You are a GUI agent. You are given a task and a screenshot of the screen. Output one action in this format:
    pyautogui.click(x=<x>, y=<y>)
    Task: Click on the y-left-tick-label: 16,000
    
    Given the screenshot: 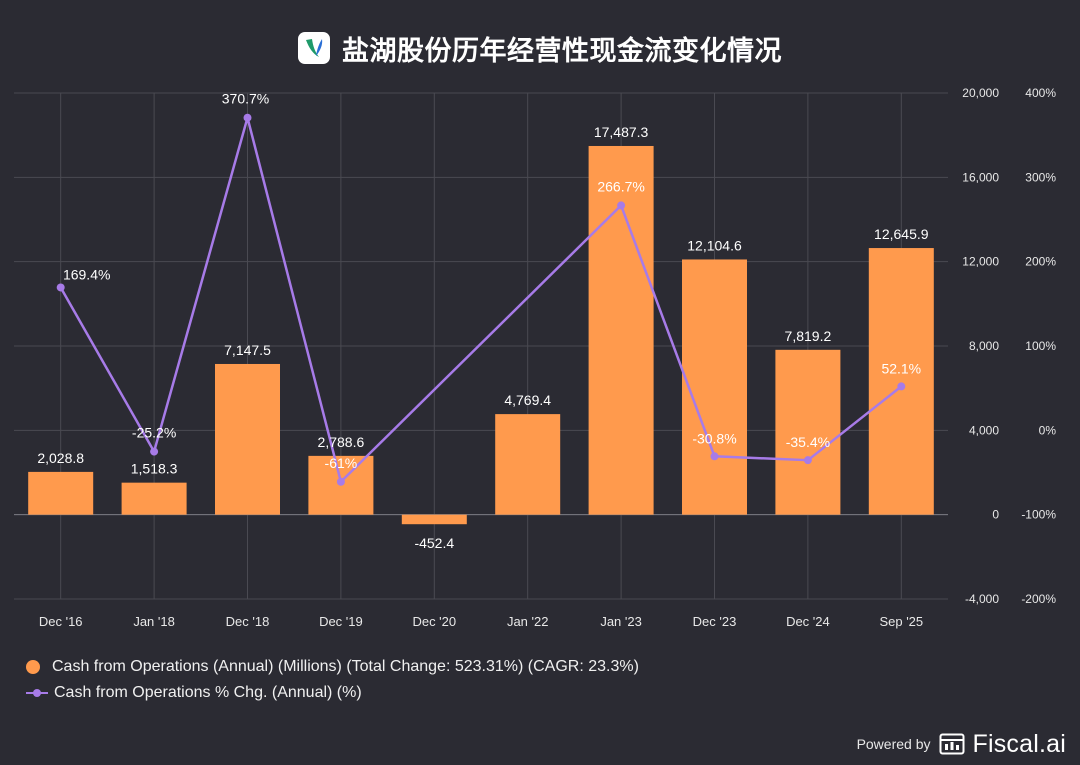 What is the action you would take?
    pyautogui.click(x=980, y=177)
    